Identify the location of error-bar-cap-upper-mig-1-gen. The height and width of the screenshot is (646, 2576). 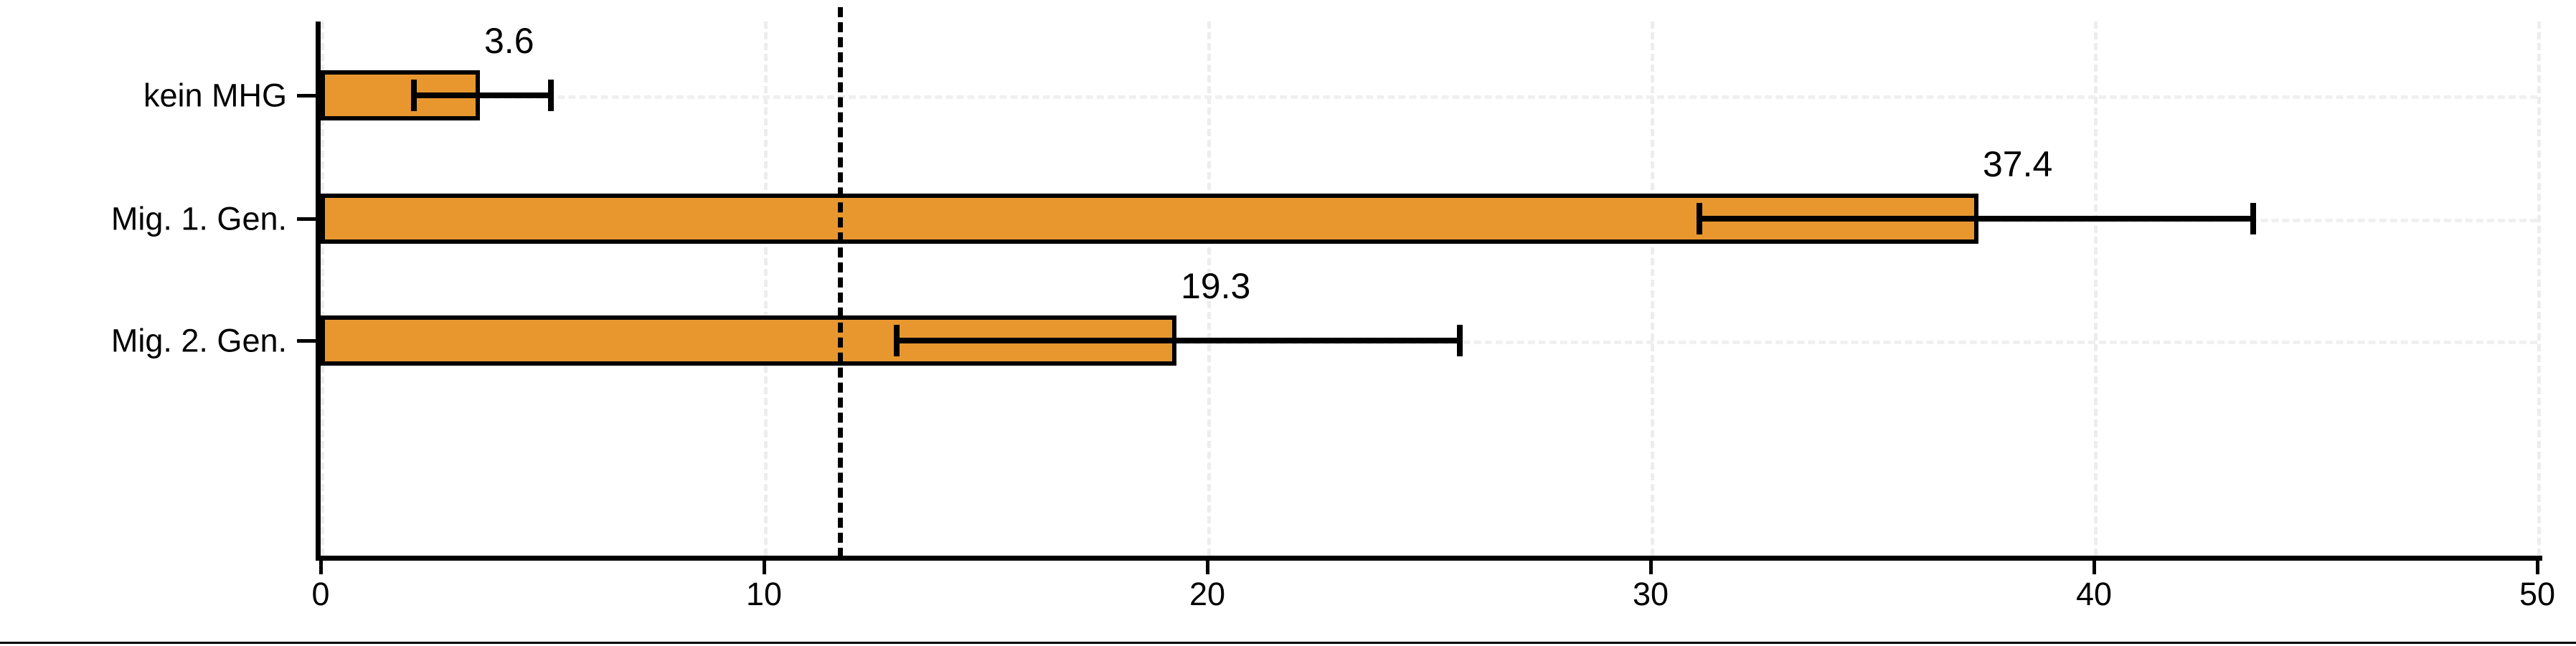
(2253, 218).